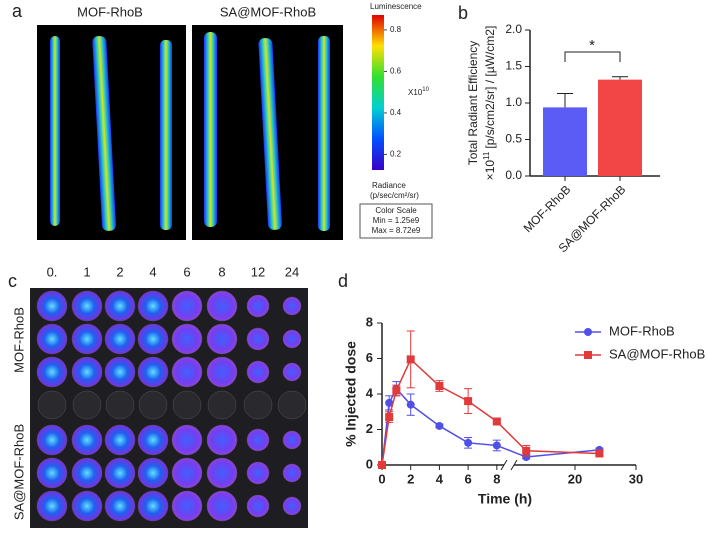  What do you see at coordinates (513, 175) in the screenshot?
I see `y-tick-label: 0.0` at bounding box center [513, 175].